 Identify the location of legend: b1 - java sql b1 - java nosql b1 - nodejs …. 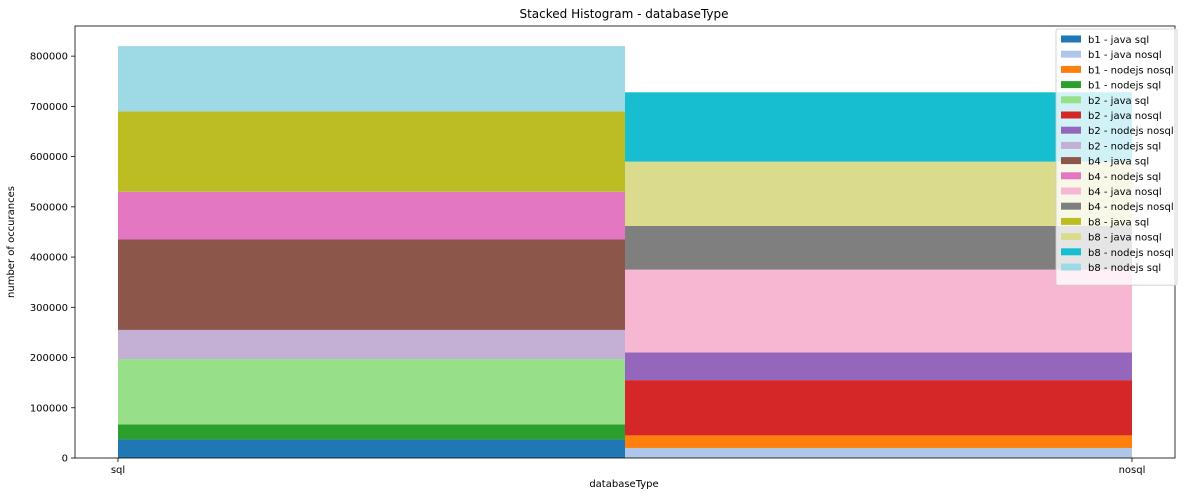
(1116, 157).